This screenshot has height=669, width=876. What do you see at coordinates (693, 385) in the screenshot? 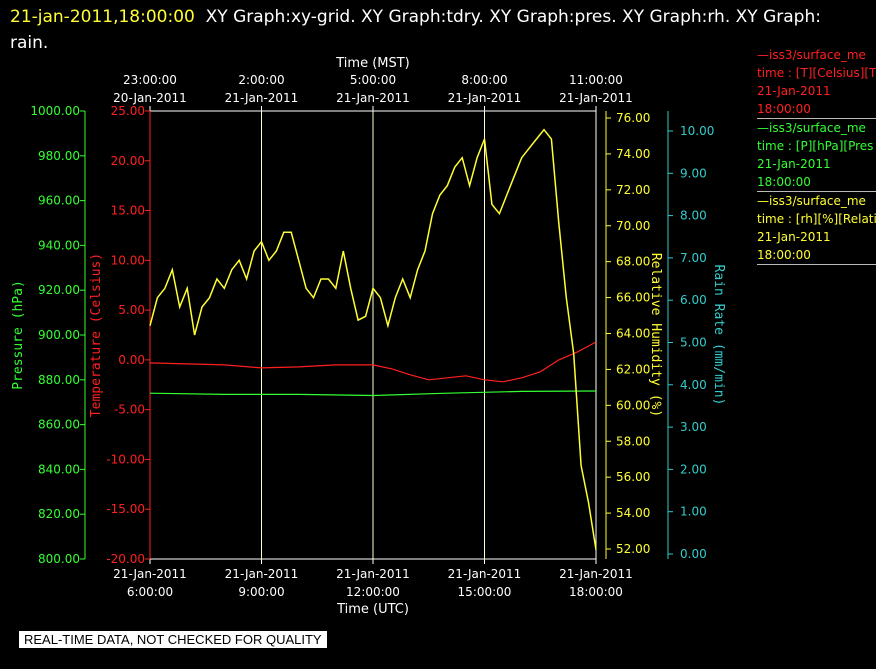
I see `rain-tick-label: 4.00` at bounding box center [693, 385].